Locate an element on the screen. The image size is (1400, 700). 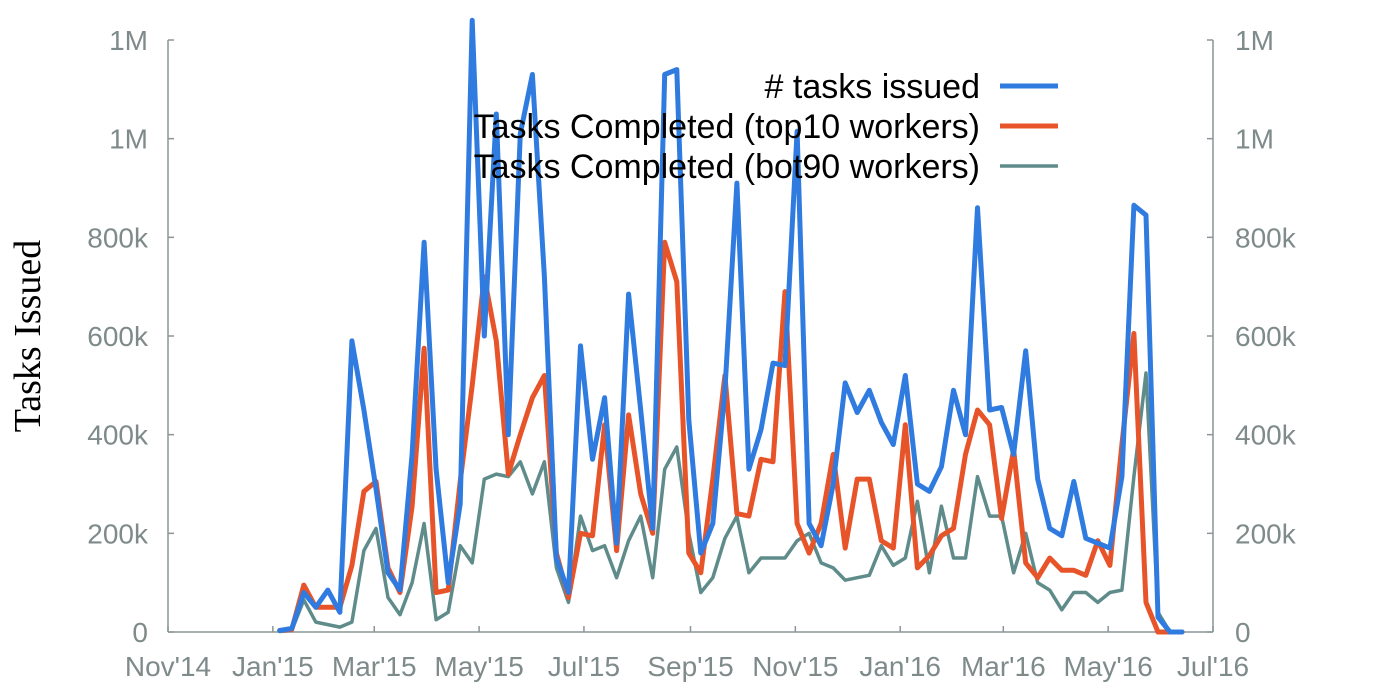
legend-label-2: Tasks Completed (bot90 workers) is located at coordinates (727, 167).